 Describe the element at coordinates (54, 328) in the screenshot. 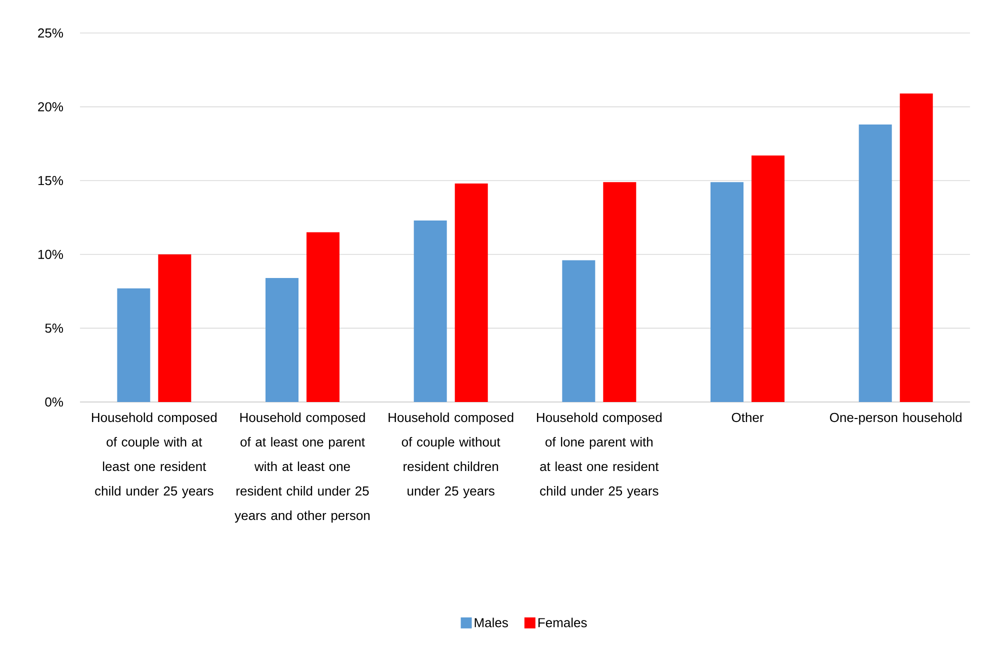

I see `y-tick-label: 5%` at that location.